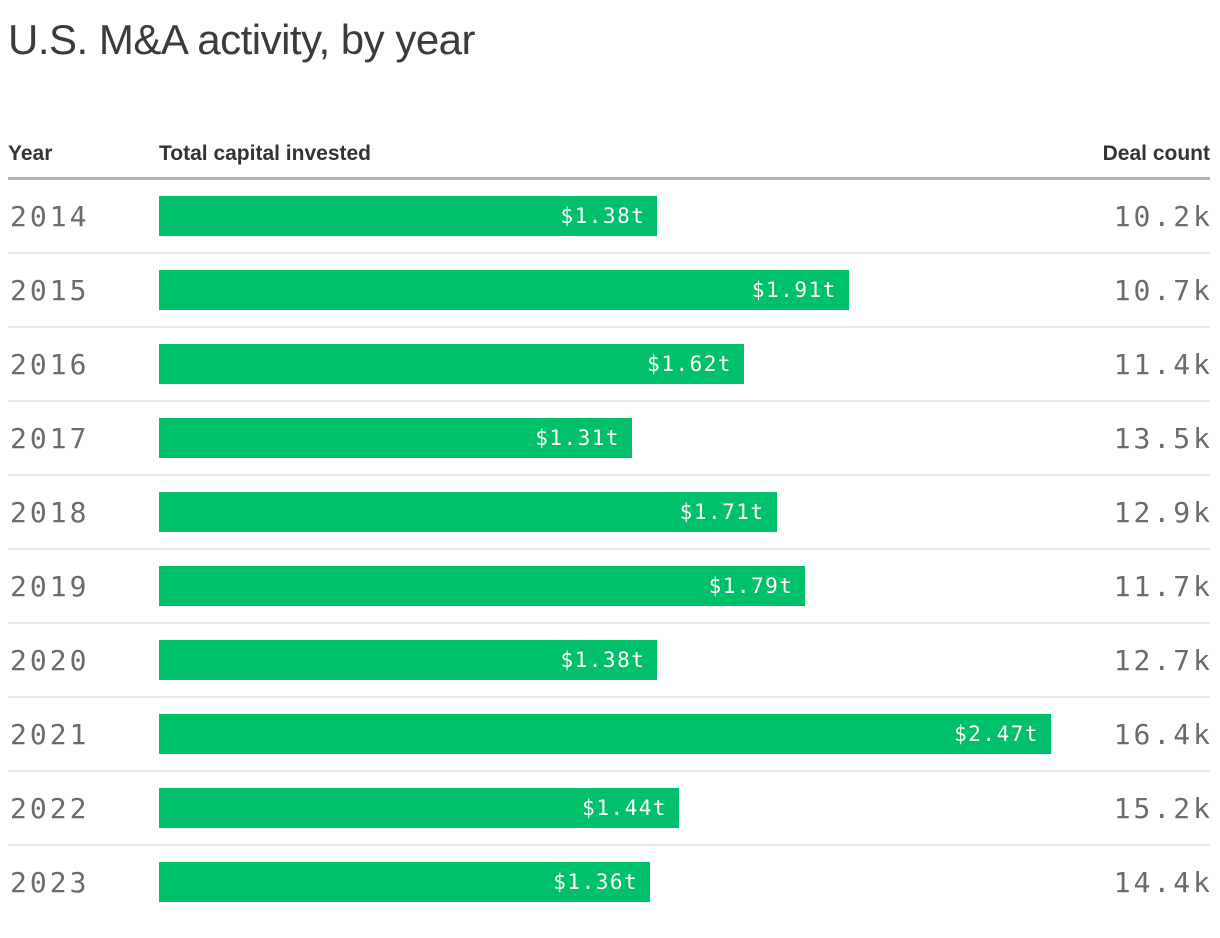 This screenshot has width=1220, height=938. What do you see at coordinates (419, 808) in the screenshot?
I see `capital-bar: $1.44t` at bounding box center [419, 808].